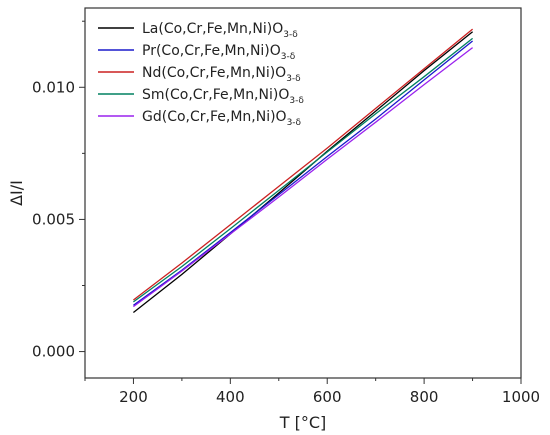 The image size is (550, 435). I want to click on x-tick-label: 200, so click(133, 397).